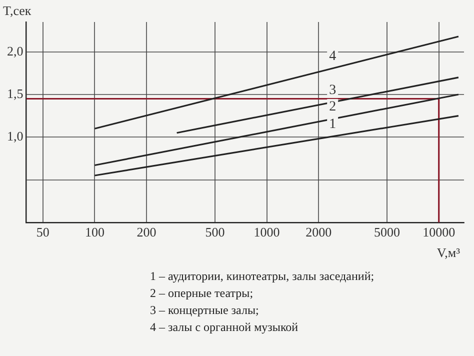 The image size is (474, 356). What do you see at coordinates (15, 93) in the screenshot?
I see `y-tick-label: 1,5` at bounding box center [15, 93].